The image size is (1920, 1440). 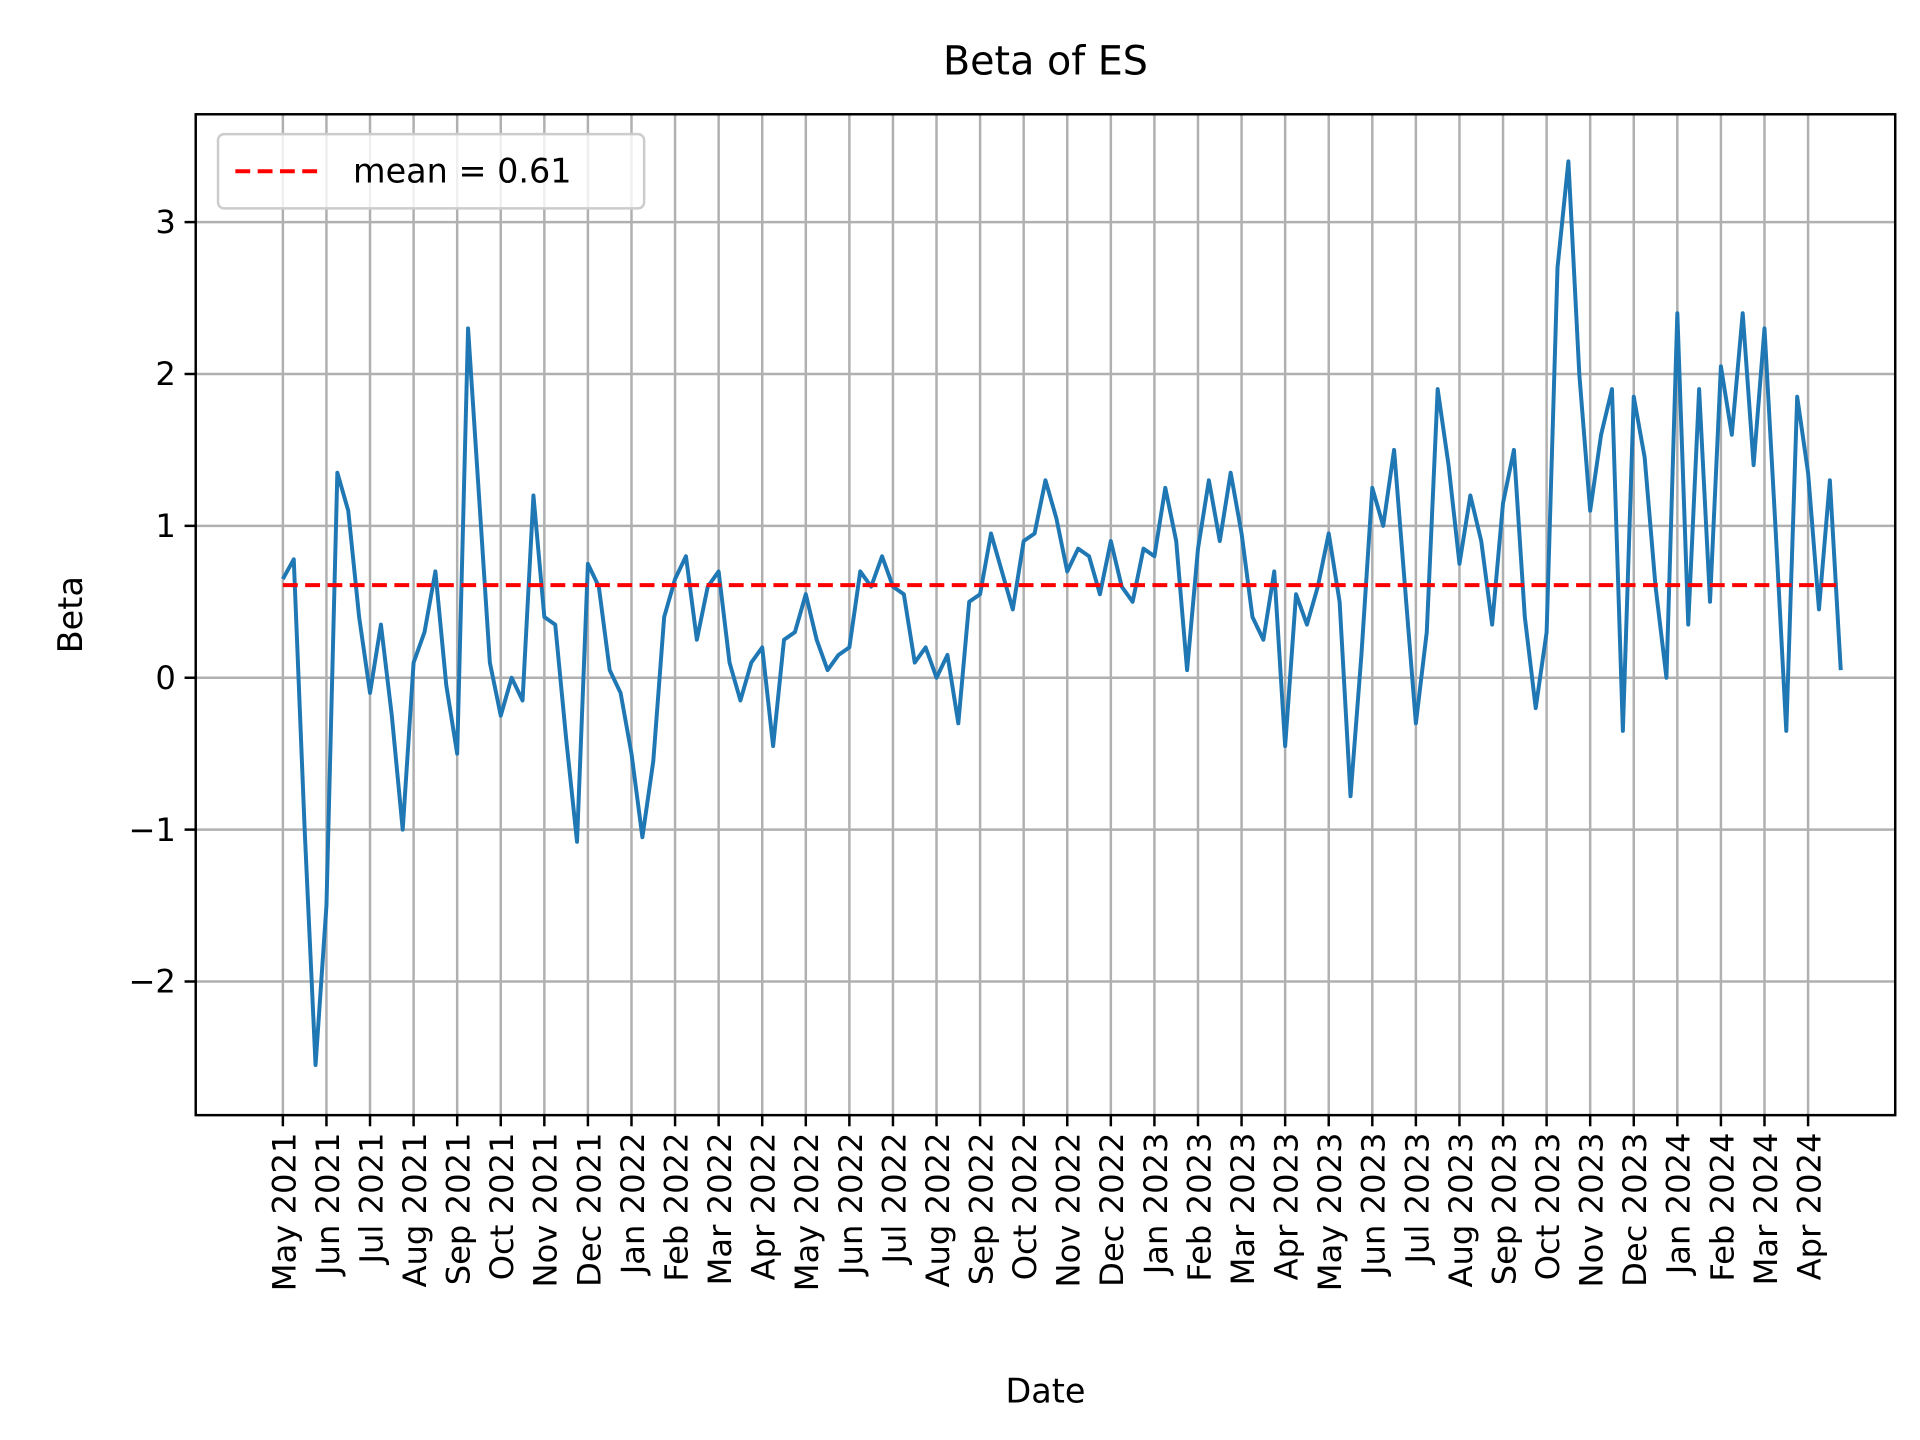 What do you see at coordinates (1287, 1206) in the screenshot?
I see `x-tick-label: Apr 2023` at bounding box center [1287, 1206].